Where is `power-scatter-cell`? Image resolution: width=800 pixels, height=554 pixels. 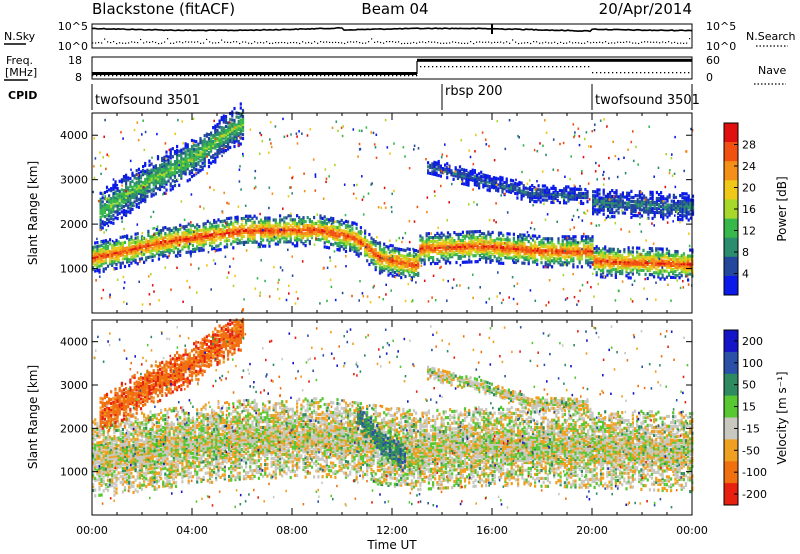 power-scatter-cell is located at coordinates (683, 209).